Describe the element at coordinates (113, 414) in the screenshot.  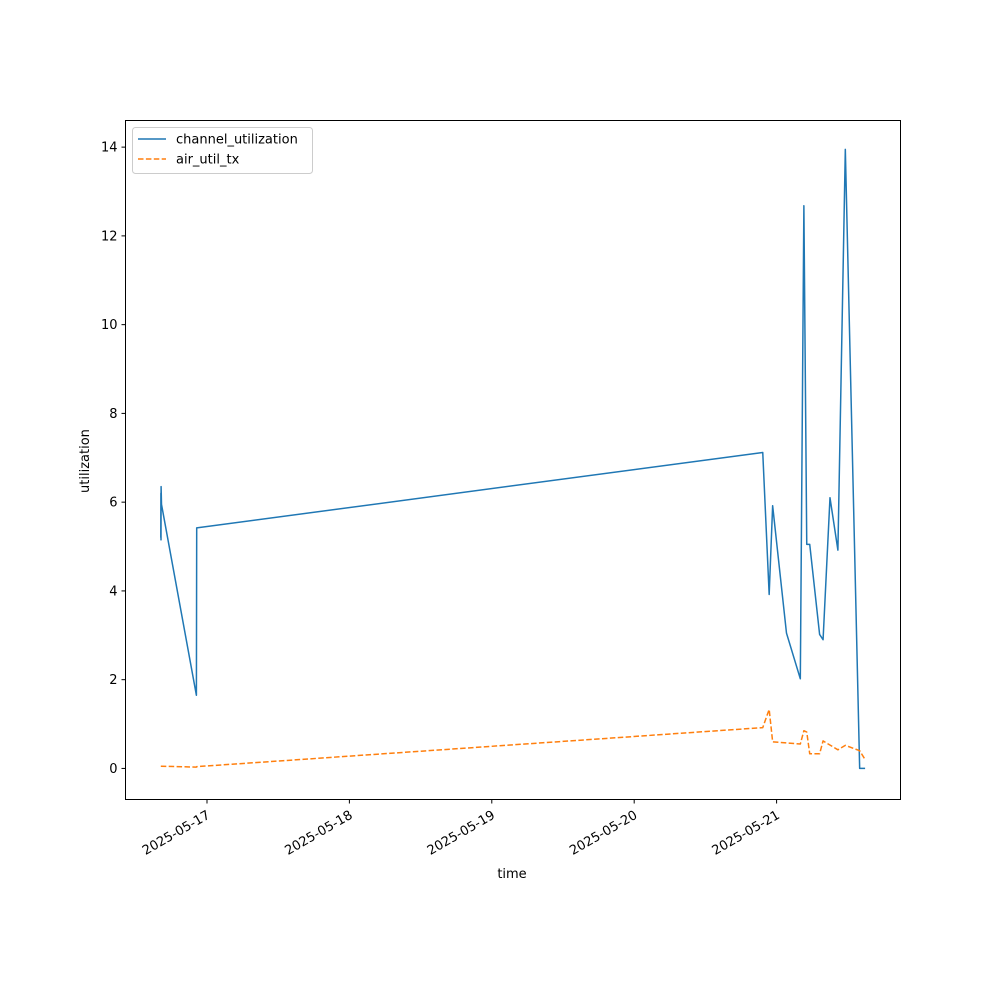
I see `y-tick-label: 8` at that location.